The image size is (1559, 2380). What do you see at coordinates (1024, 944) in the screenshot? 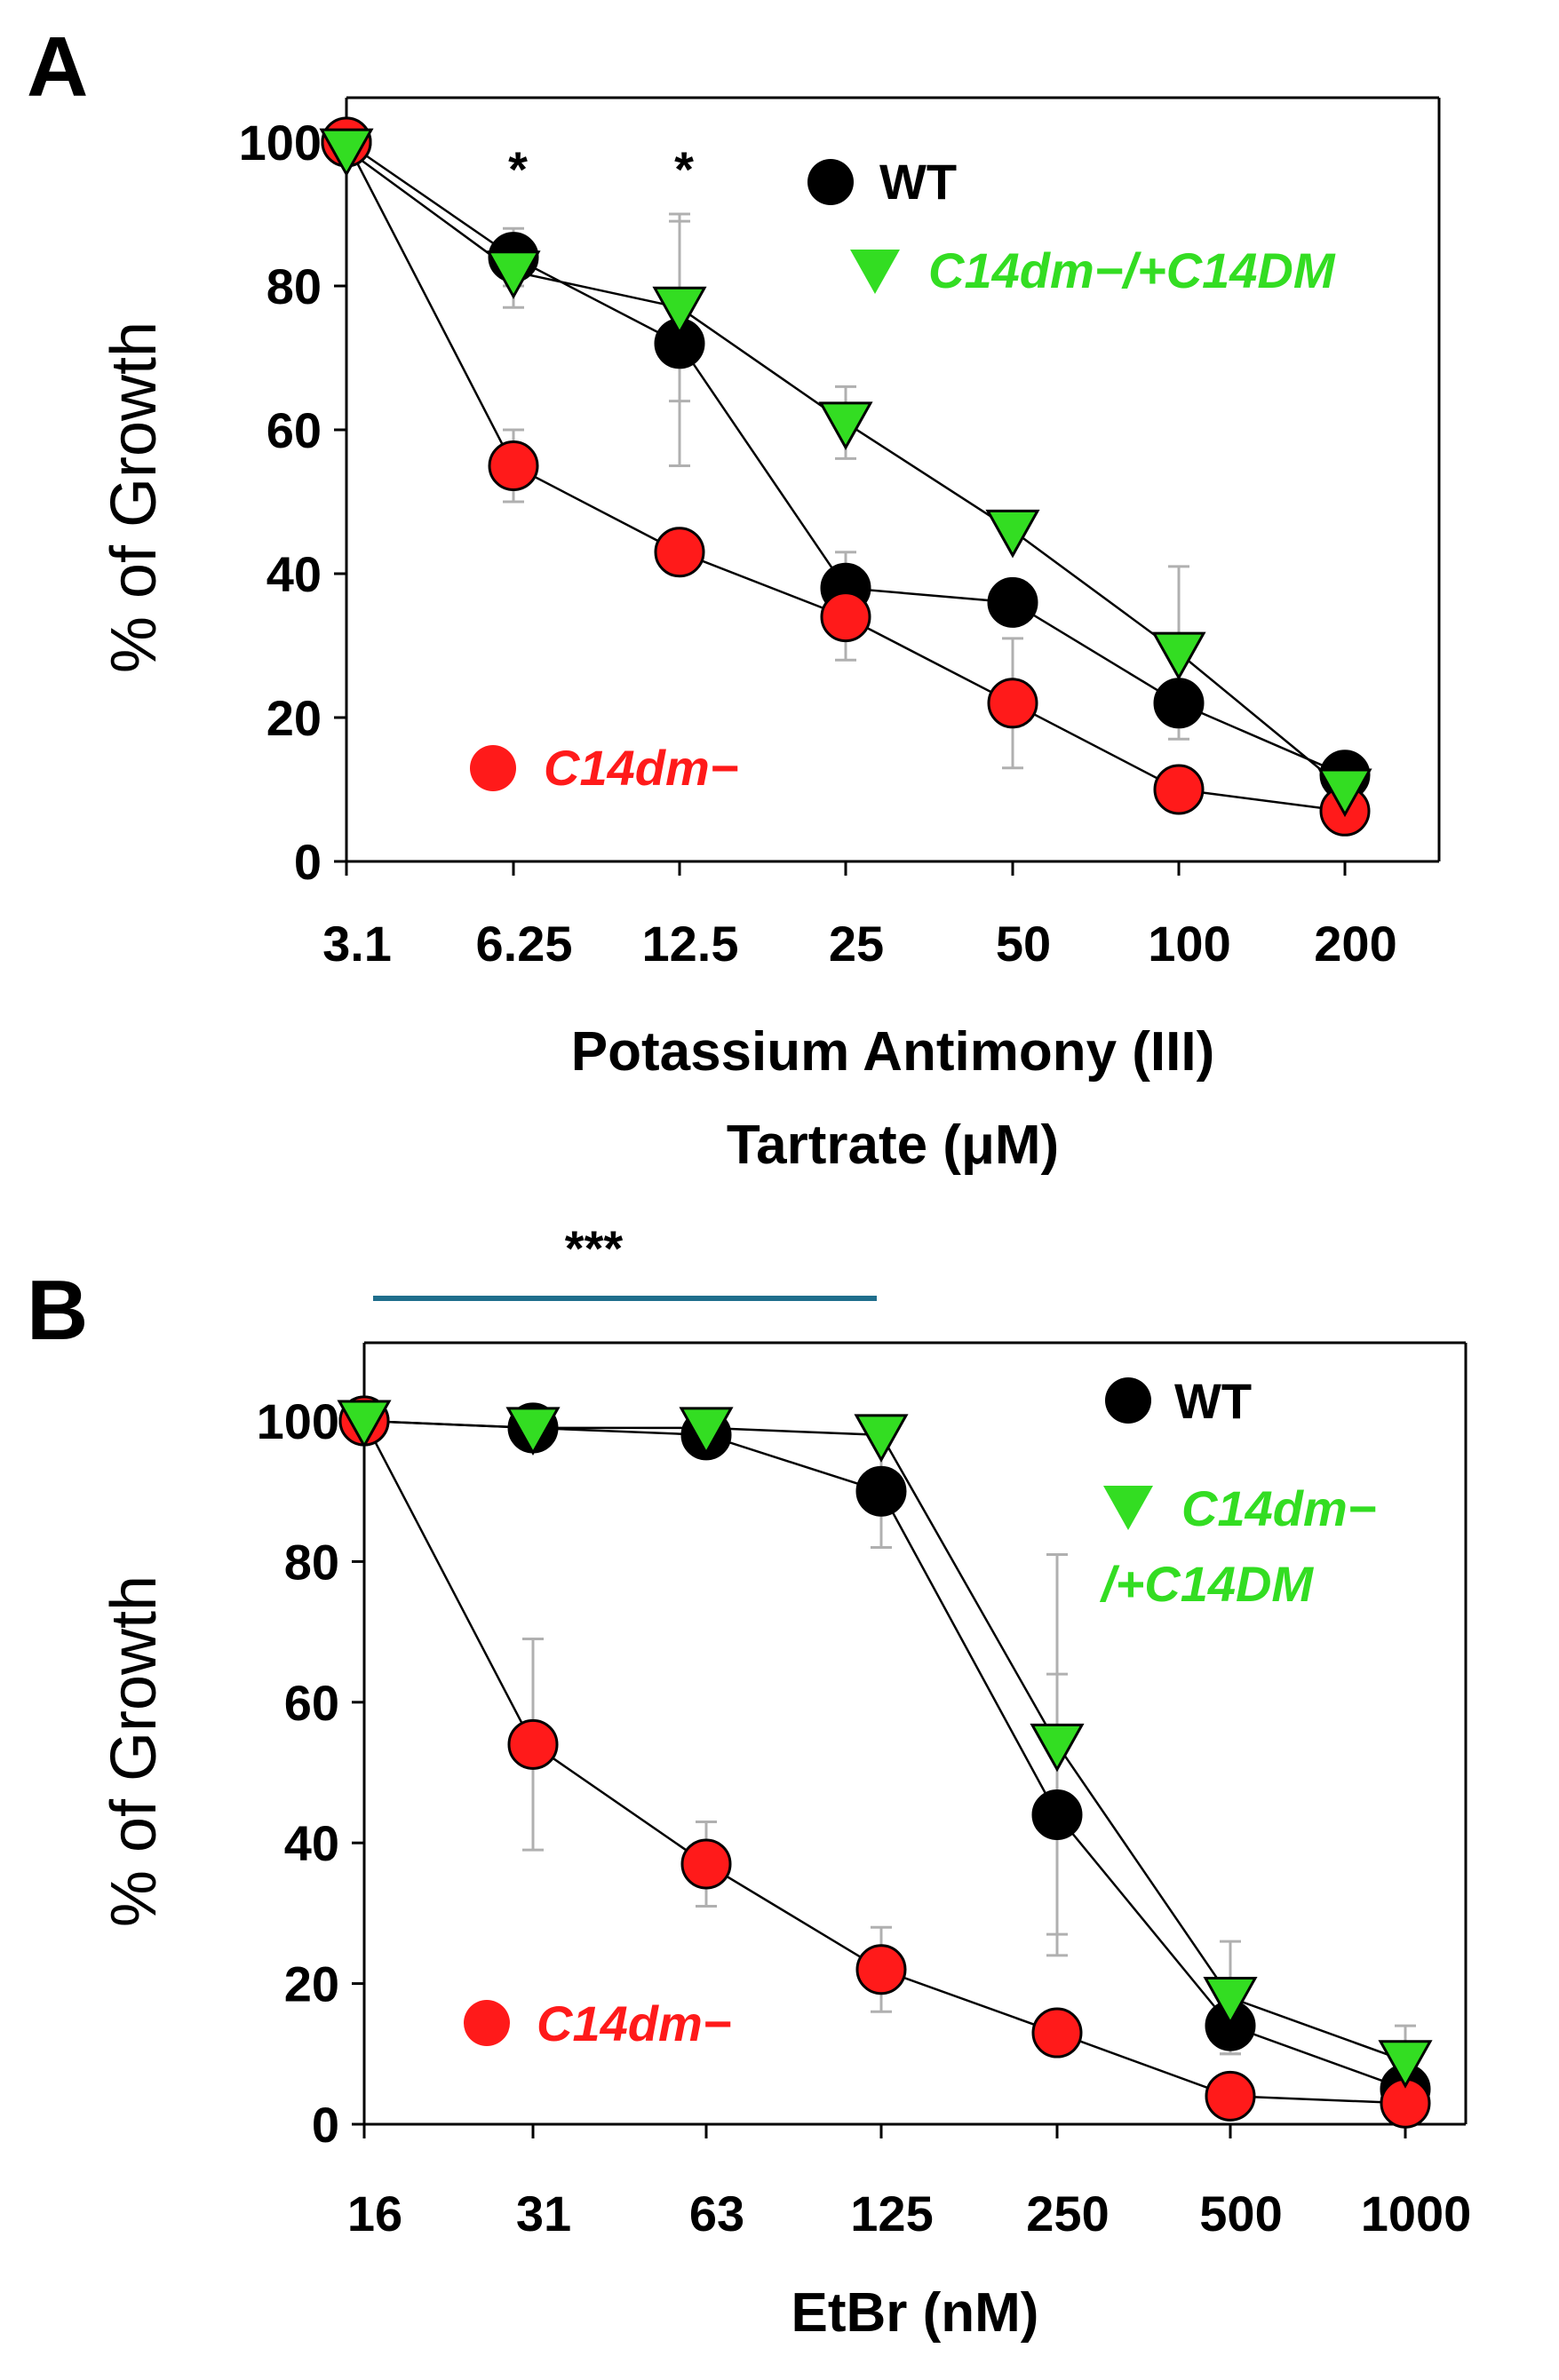
I see `x-tick-label: 50` at bounding box center [1024, 944].